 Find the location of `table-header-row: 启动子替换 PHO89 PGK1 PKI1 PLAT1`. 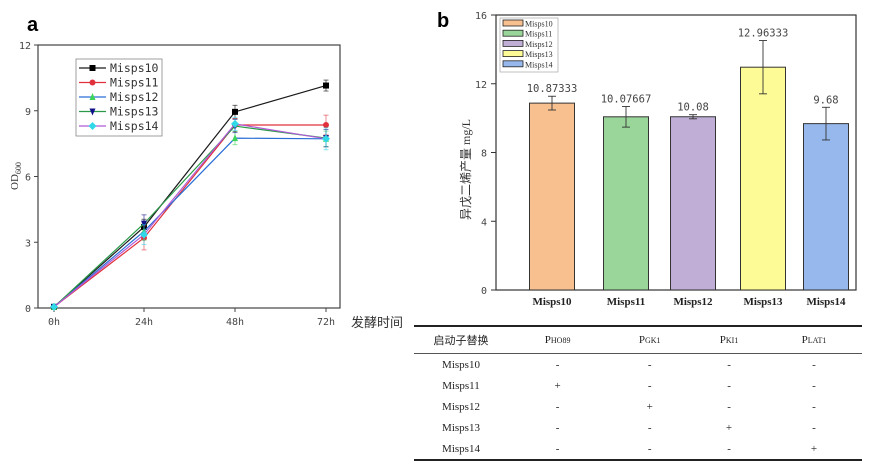

table-header-row: 启动子替换 PHO89 PGK1 PKI1 PLAT1 is located at coordinates (638, 340).